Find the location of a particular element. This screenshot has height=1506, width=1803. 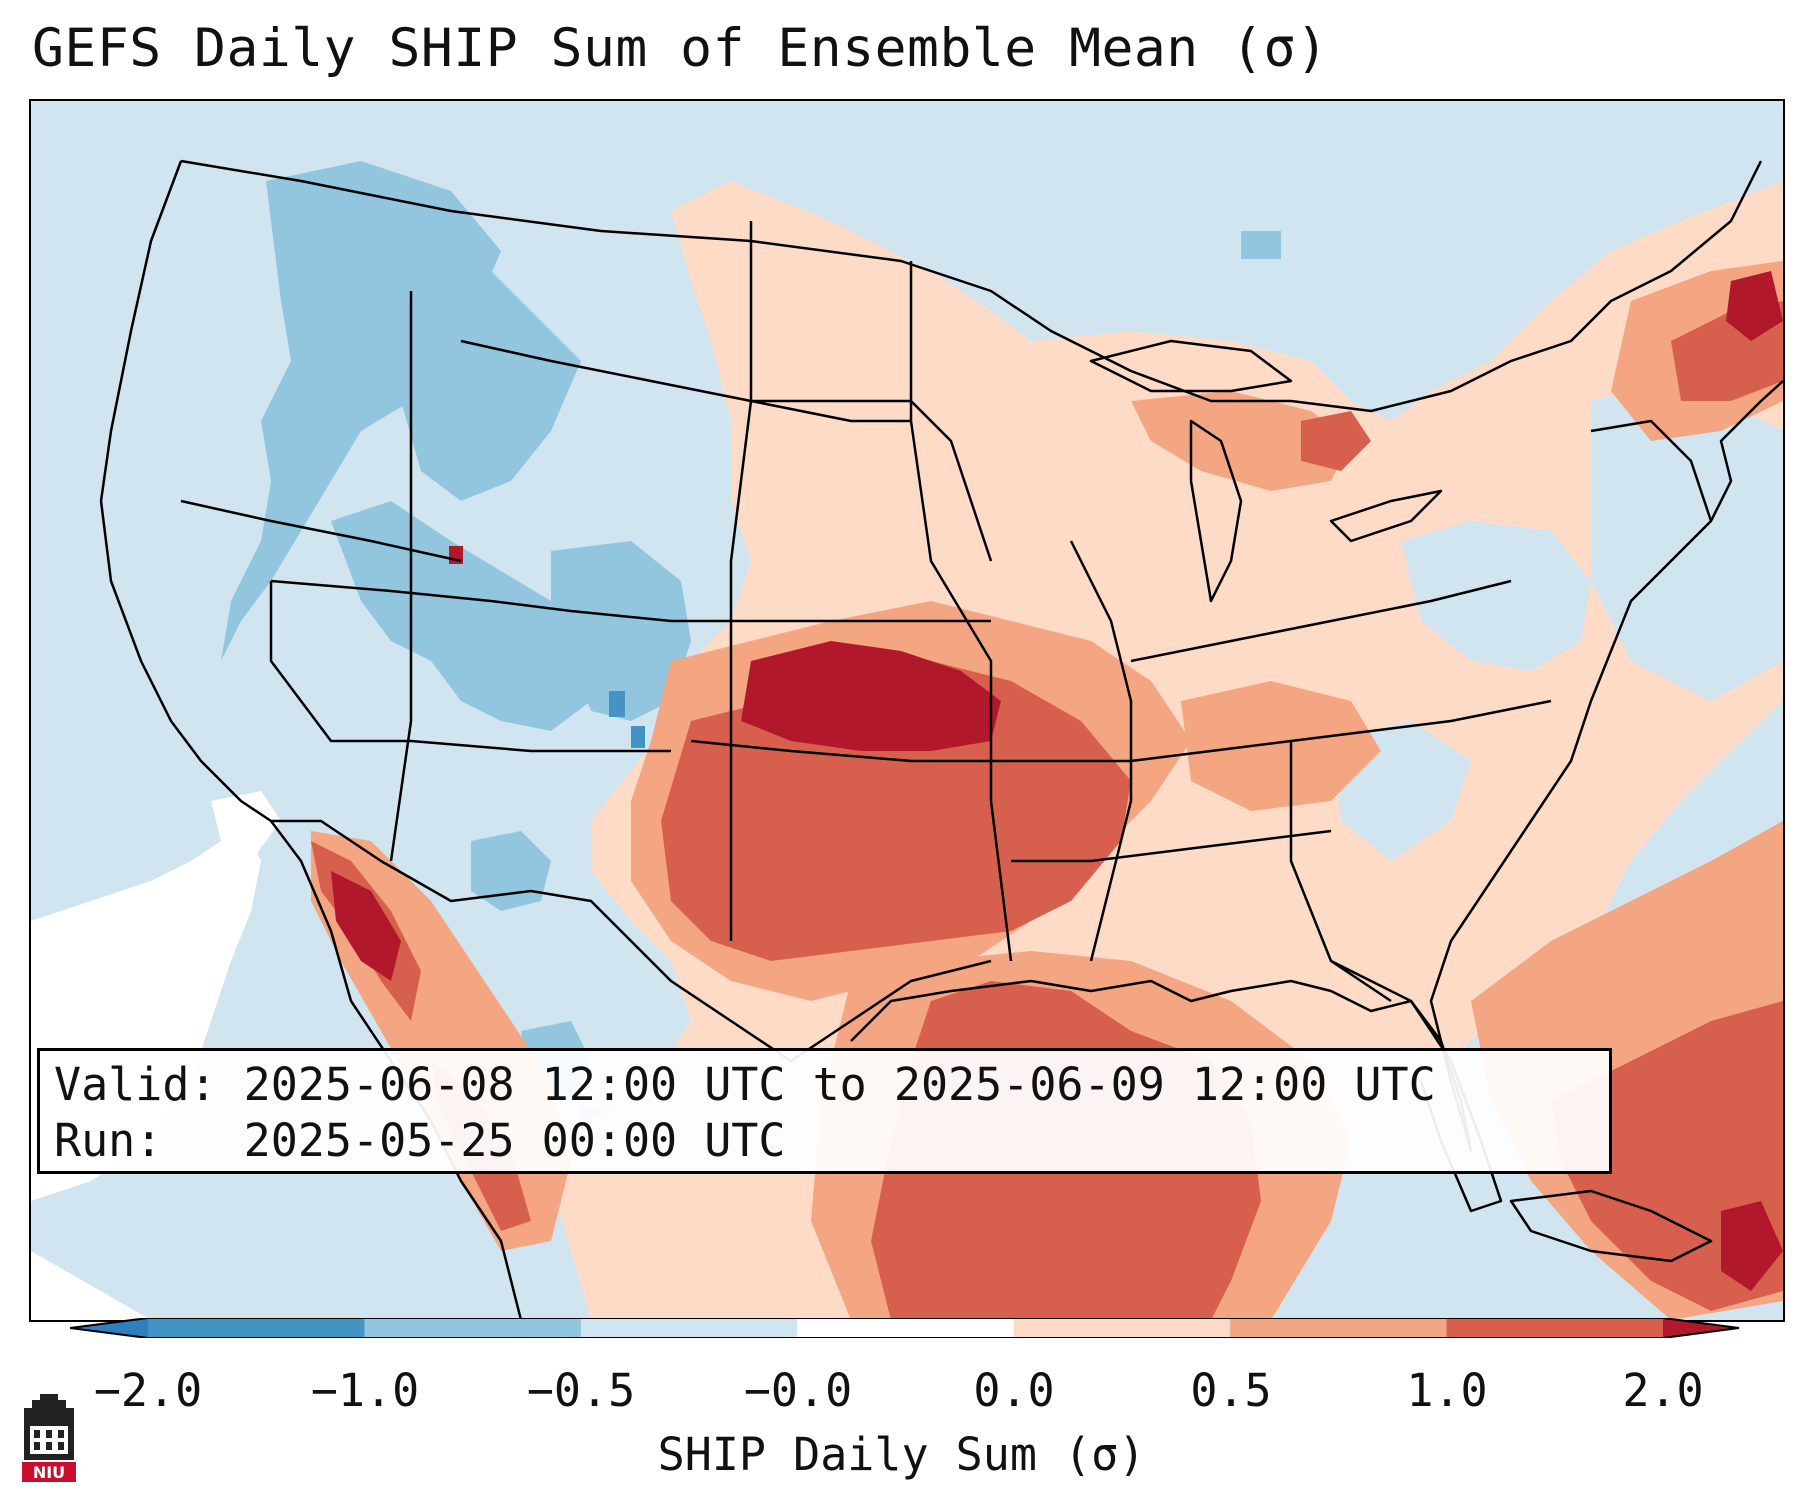

run-time-line: Run: 2025-05-25 00:00 UTC is located at coordinates (420, 1140).